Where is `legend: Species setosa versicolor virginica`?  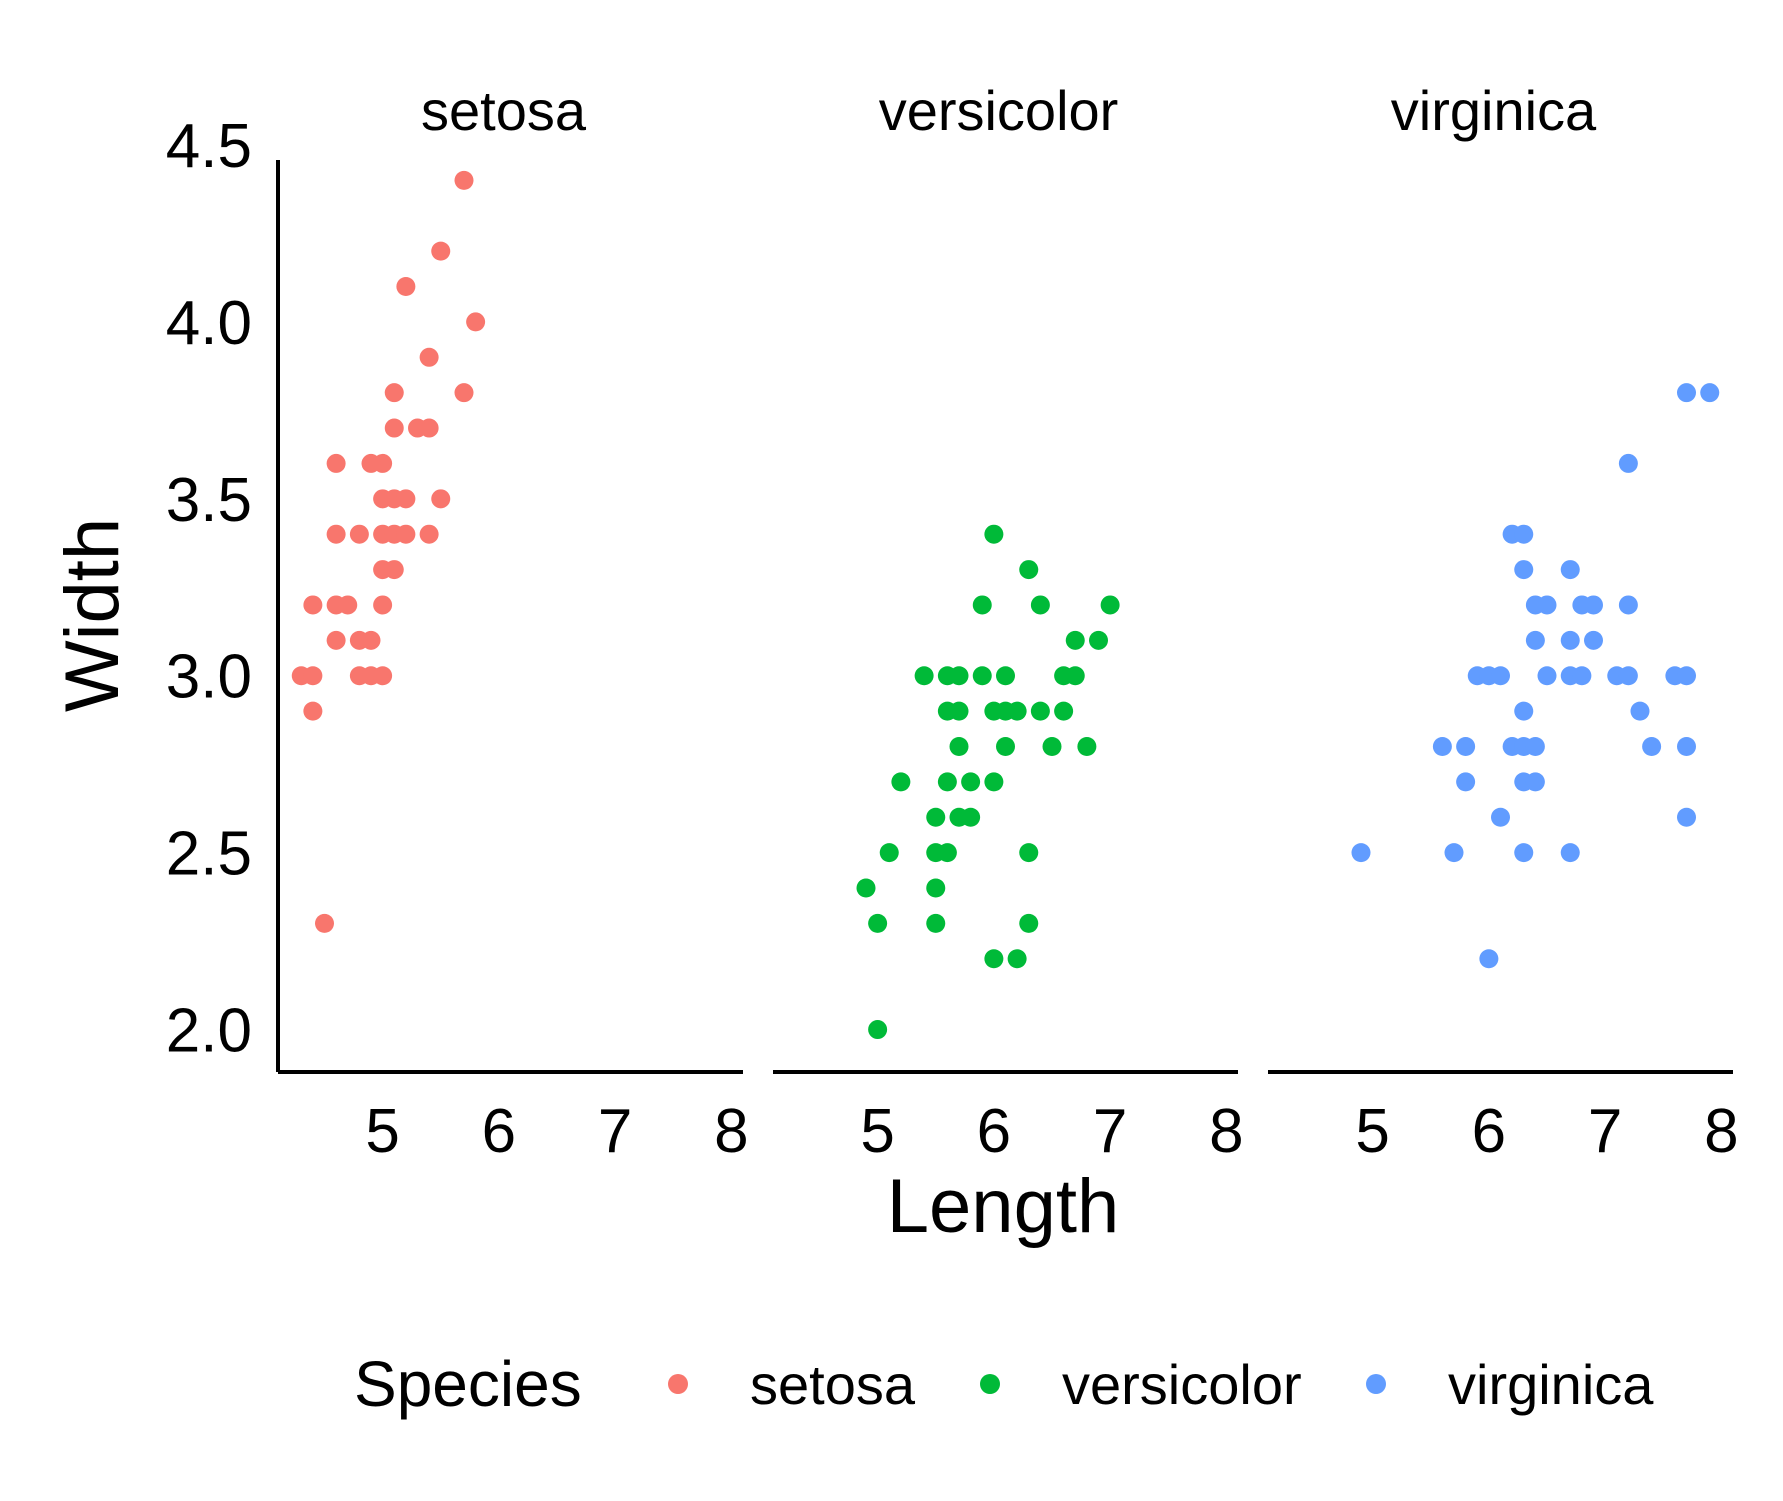 legend: Species setosa versicolor virginica is located at coordinates (1004, 1384).